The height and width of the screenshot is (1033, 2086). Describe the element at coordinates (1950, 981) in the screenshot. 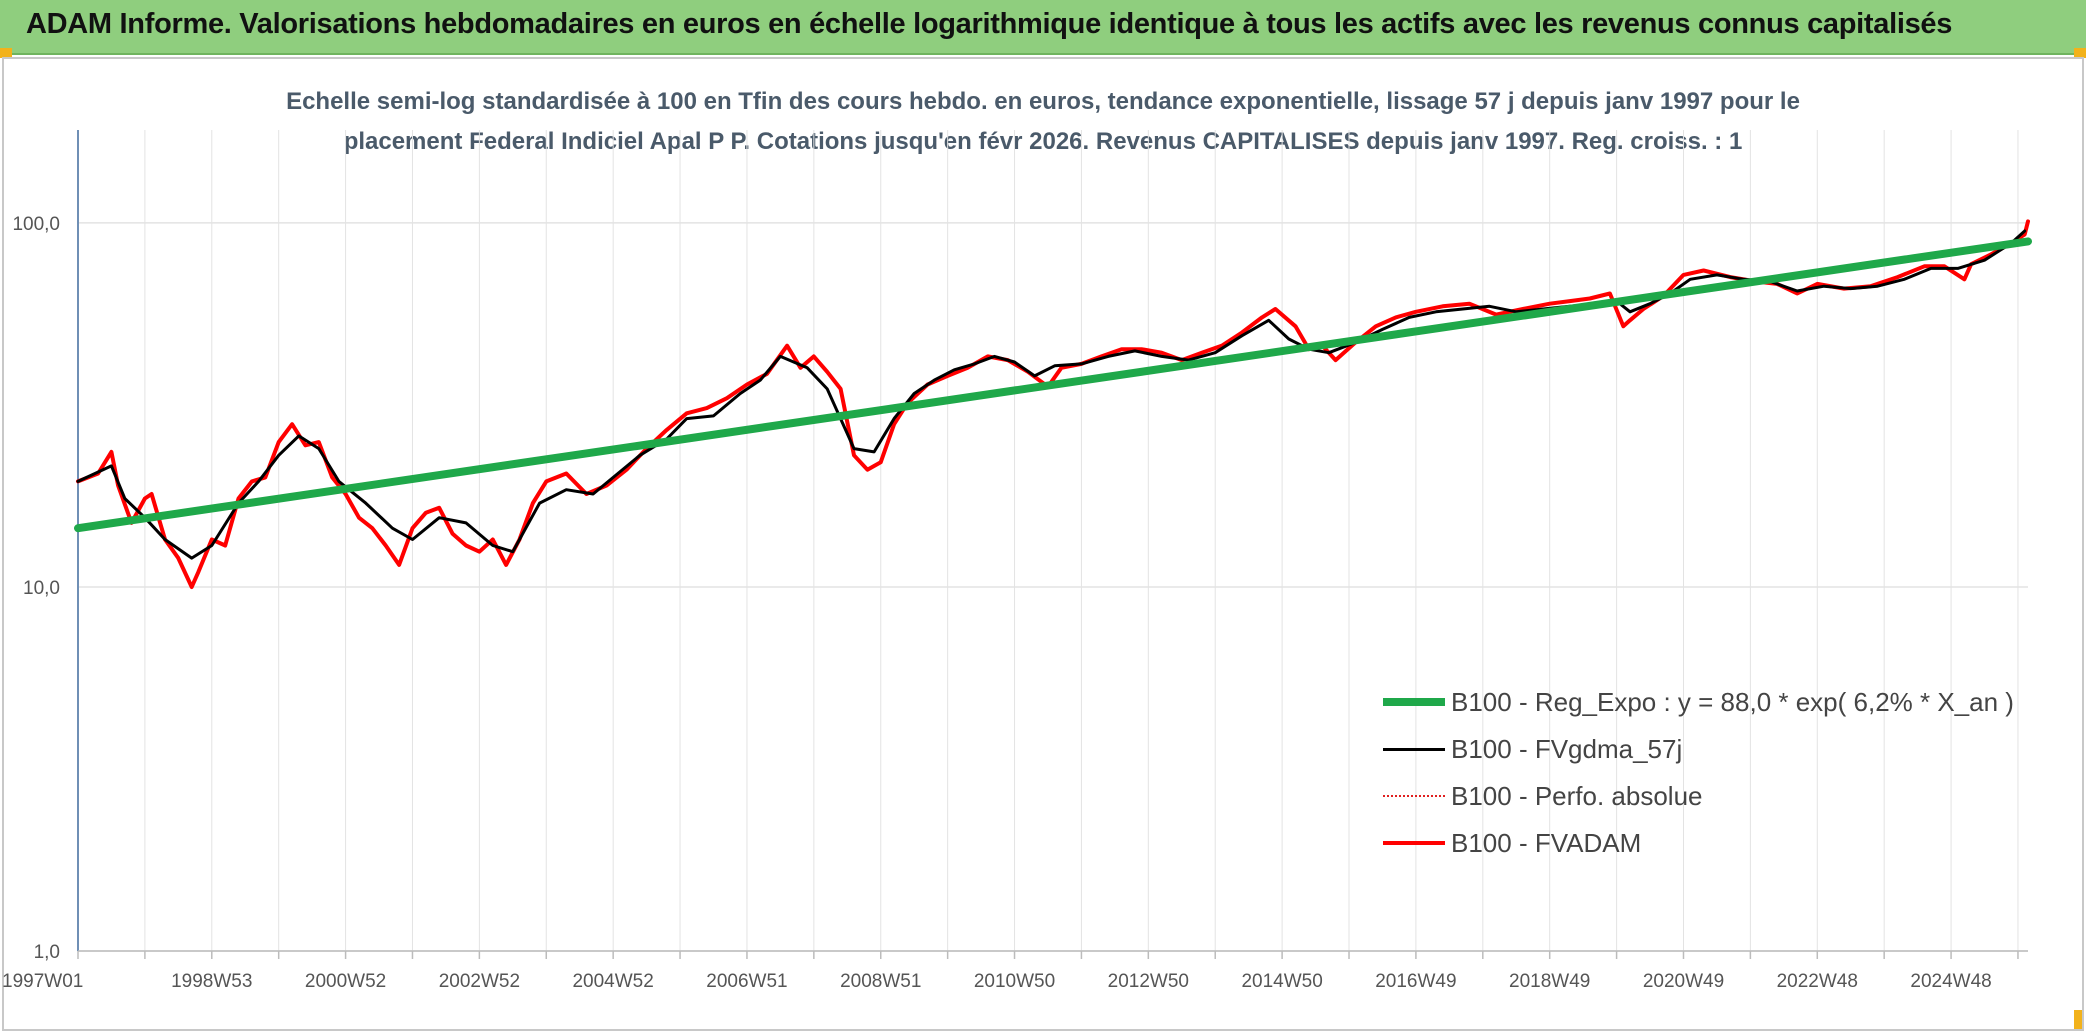

I see `x-tick-label: 2024W48` at that location.